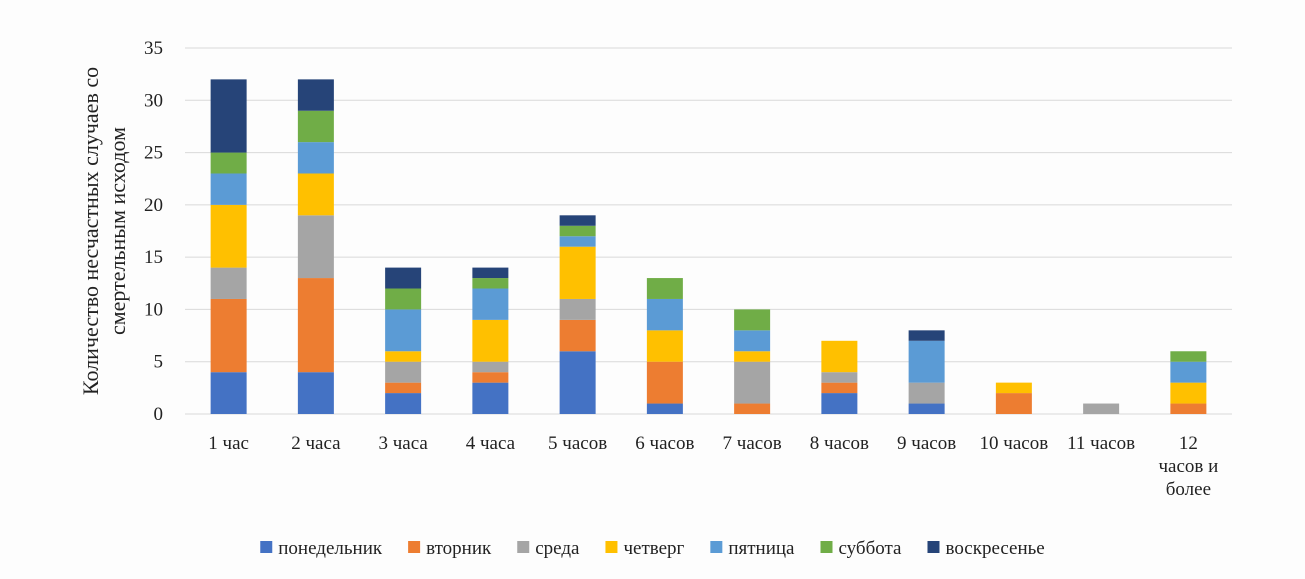 The width and height of the screenshot is (1305, 579). Describe the element at coordinates (1014, 443) in the screenshot. I see `x-category-label: 10 часов` at that location.